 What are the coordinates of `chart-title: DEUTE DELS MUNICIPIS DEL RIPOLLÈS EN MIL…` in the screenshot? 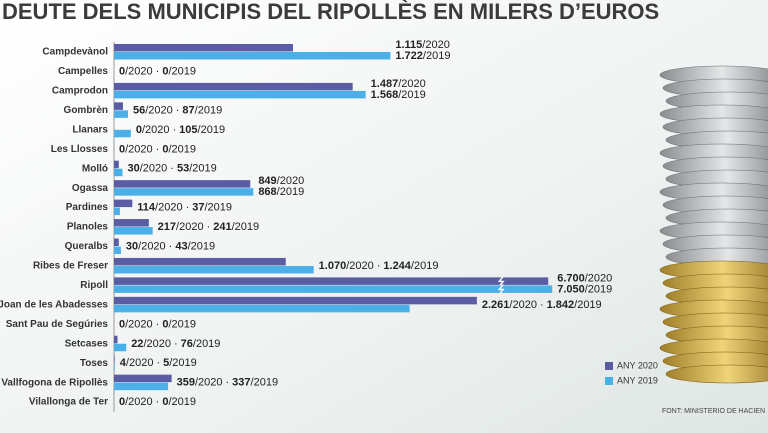 It's located at (330, 12).